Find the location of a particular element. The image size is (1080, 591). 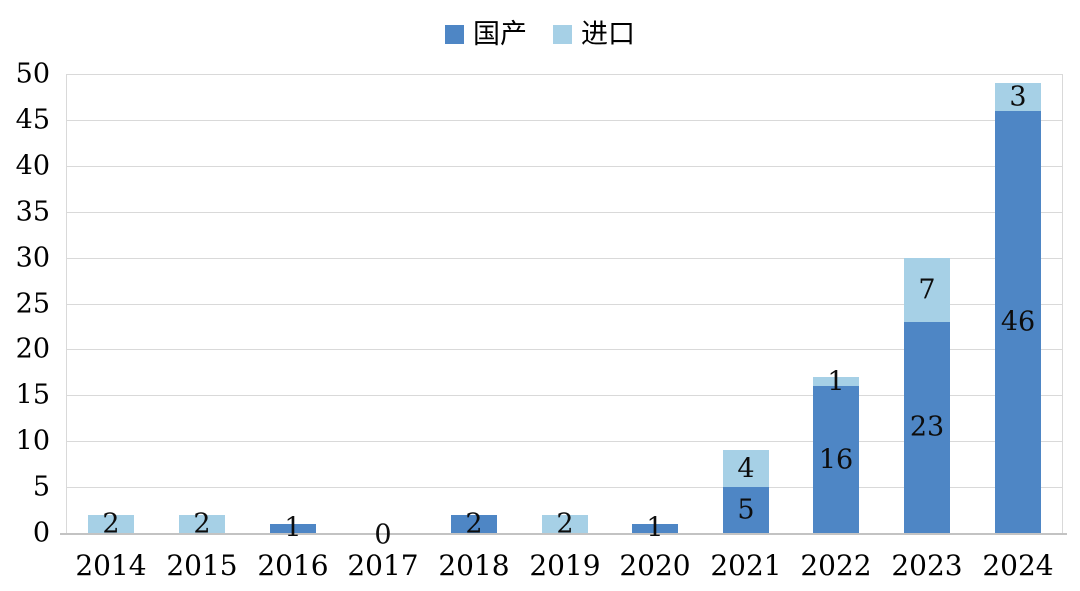

x-tick-label: 2014 is located at coordinates (111, 565).